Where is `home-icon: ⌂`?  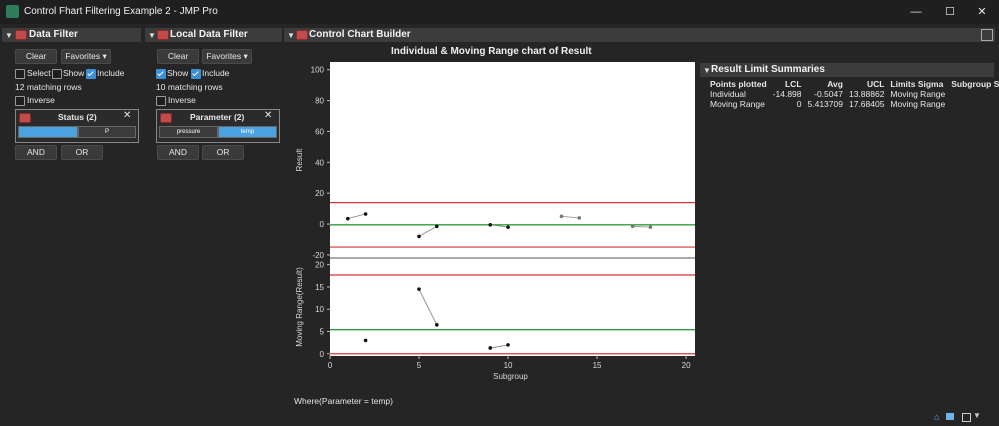
home-icon: ⌂ is located at coordinates (937, 417).